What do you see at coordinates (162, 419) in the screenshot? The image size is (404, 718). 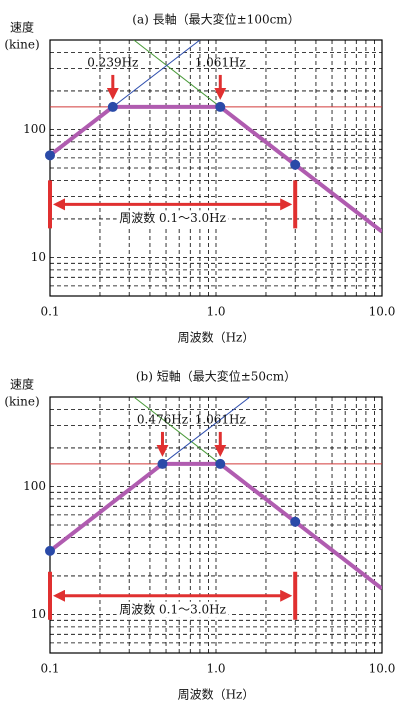 I see `annotation-label: 0.476Hz` at bounding box center [162, 419].